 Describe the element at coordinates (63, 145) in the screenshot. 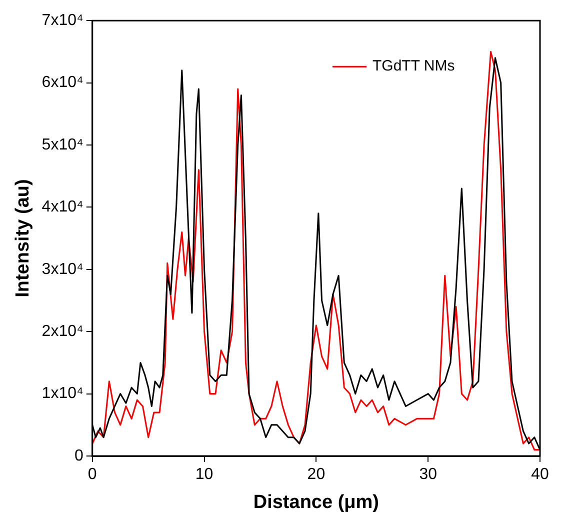

I see `y-tick-label: 5x10⁴` at that location.